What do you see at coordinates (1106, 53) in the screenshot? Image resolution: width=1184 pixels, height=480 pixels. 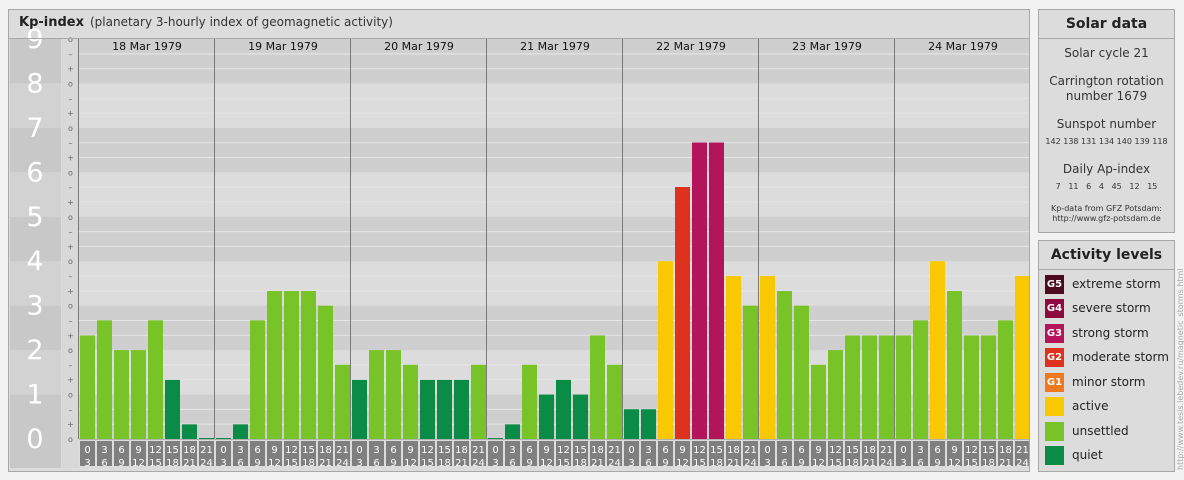 I see `solar-cycle: Solar cycle 21` at bounding box center [1106, 53].